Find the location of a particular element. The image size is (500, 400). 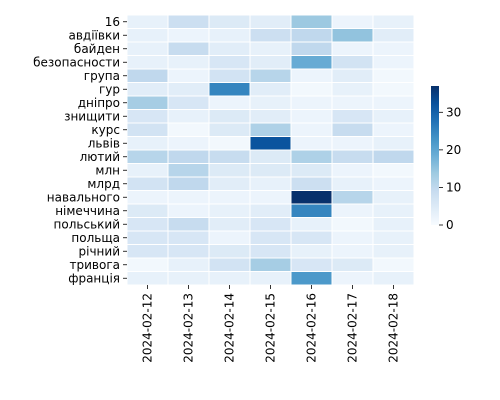

colorbar-tick-label: 0 is located at coordinates (450, 225).